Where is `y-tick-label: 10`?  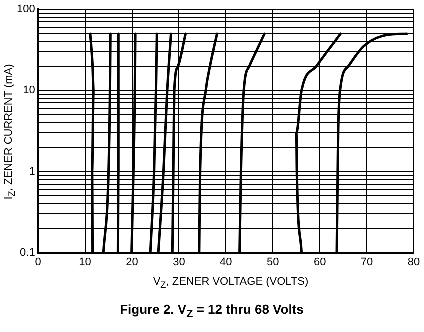
y-tick-label: 10 is located at coordinates (29, 90).